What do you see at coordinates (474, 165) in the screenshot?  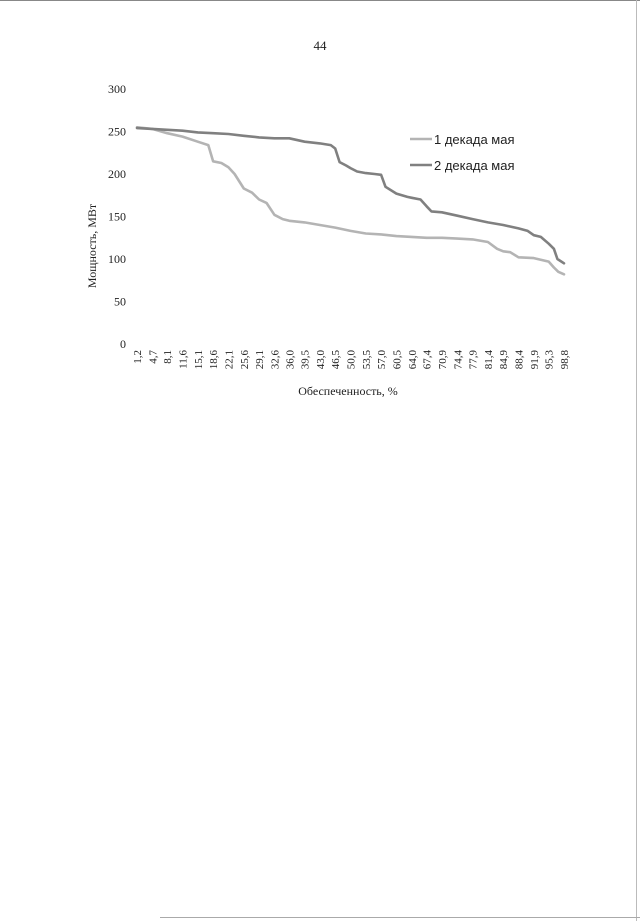 I see `legend-label-2: 2 декада мая` at bounding box center [474, 165].